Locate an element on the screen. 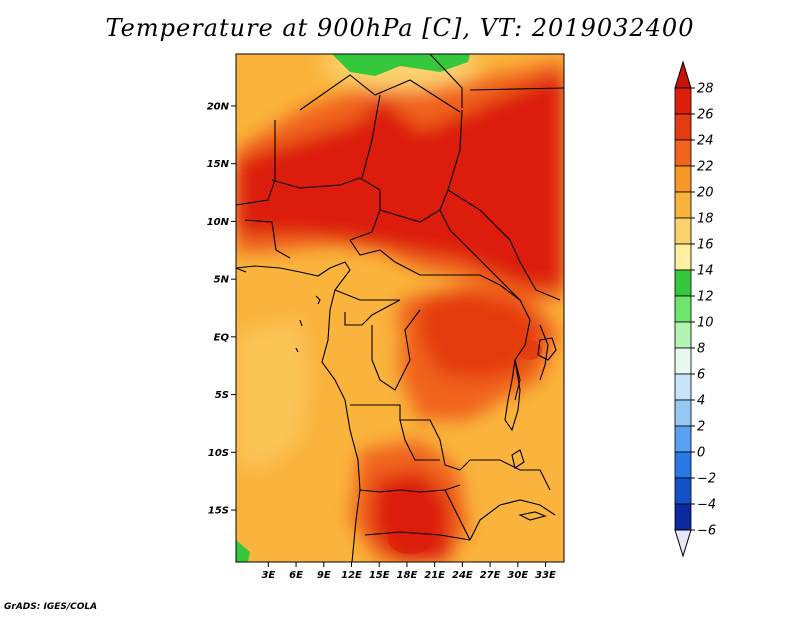  lon-tick-label: 3E is located at coordinates (268, 575).